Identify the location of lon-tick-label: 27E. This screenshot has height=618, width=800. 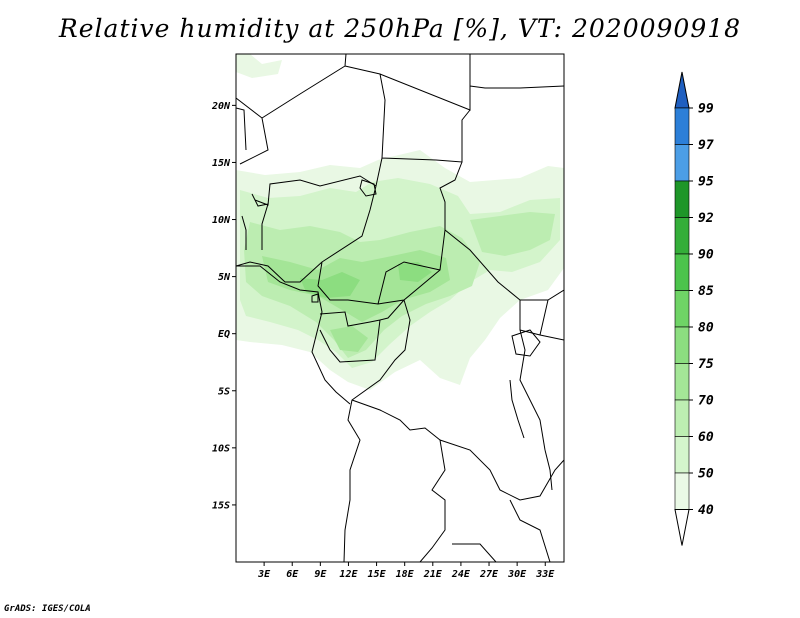
(489, 574).